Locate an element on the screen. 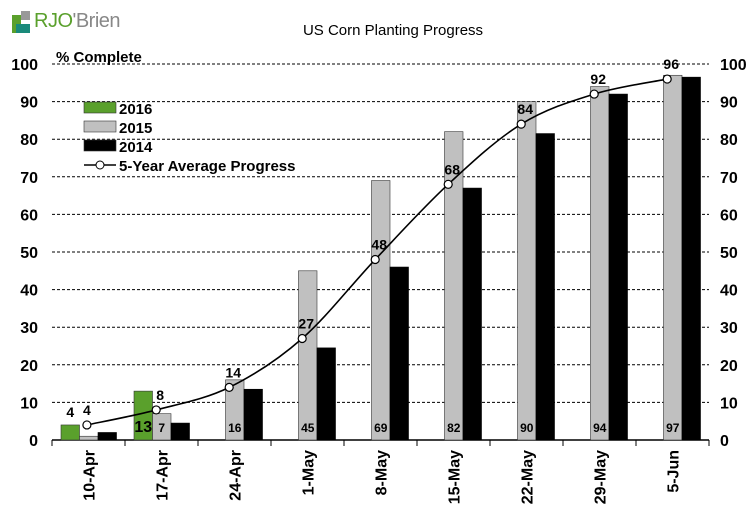  y-tick-label-right: 40 is located at coordinates (729, 291).